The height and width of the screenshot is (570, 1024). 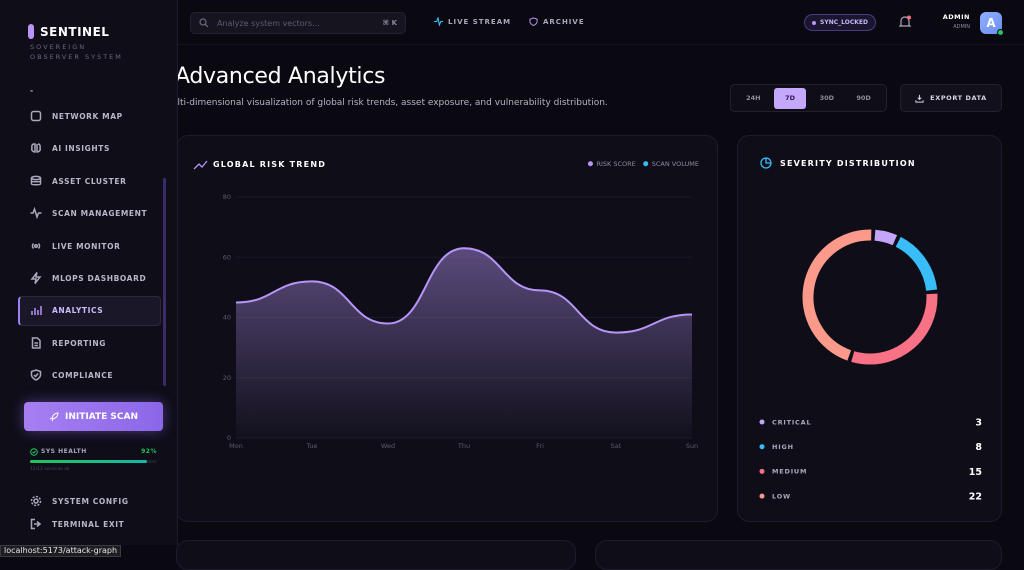 What do you see at coordinates (438, 21) in the screenshot?
I see `pulse-icon` at bounding box center [438, 21].